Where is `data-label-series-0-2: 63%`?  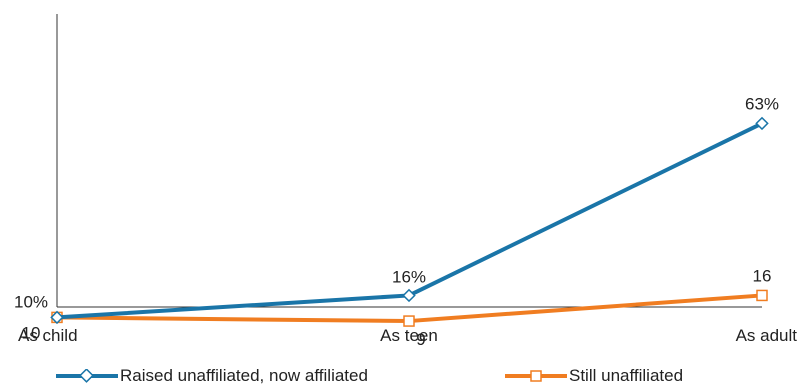
data-label-series-0-2: 63% is located at coordinates (762, 103).